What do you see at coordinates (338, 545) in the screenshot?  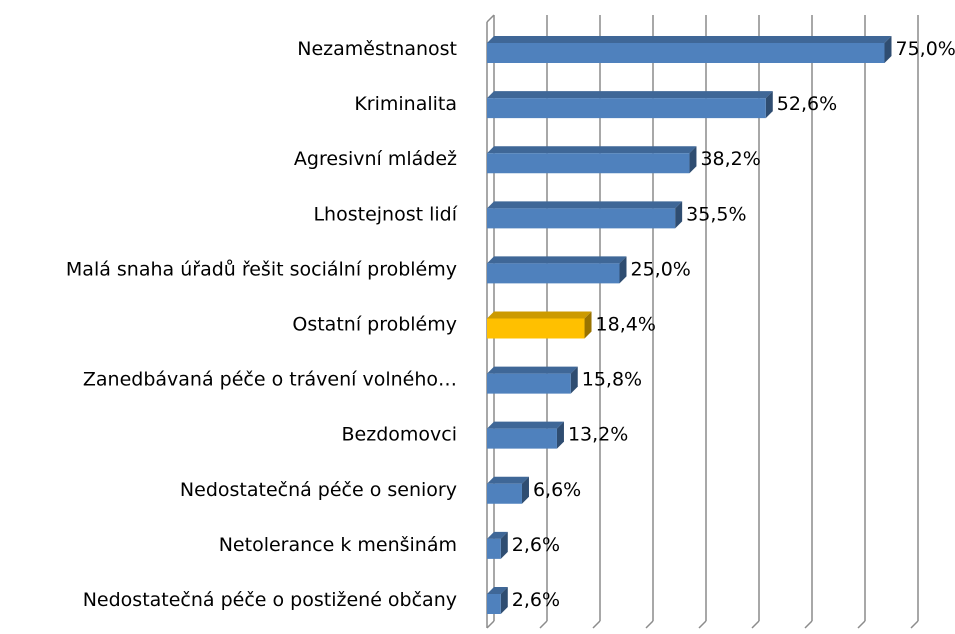 I see `y-tick-label: Netolerance k menšinám` at bounding box center [338, 545].